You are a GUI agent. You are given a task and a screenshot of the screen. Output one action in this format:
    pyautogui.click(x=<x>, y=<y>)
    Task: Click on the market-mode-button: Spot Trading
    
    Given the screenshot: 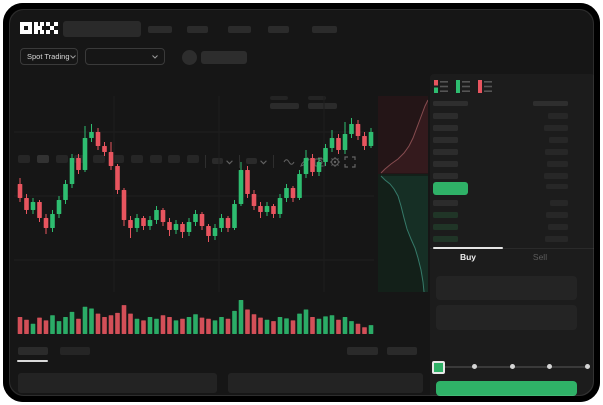 What is the action you would take?
    pyautogui.click(x=49, y=56)
    